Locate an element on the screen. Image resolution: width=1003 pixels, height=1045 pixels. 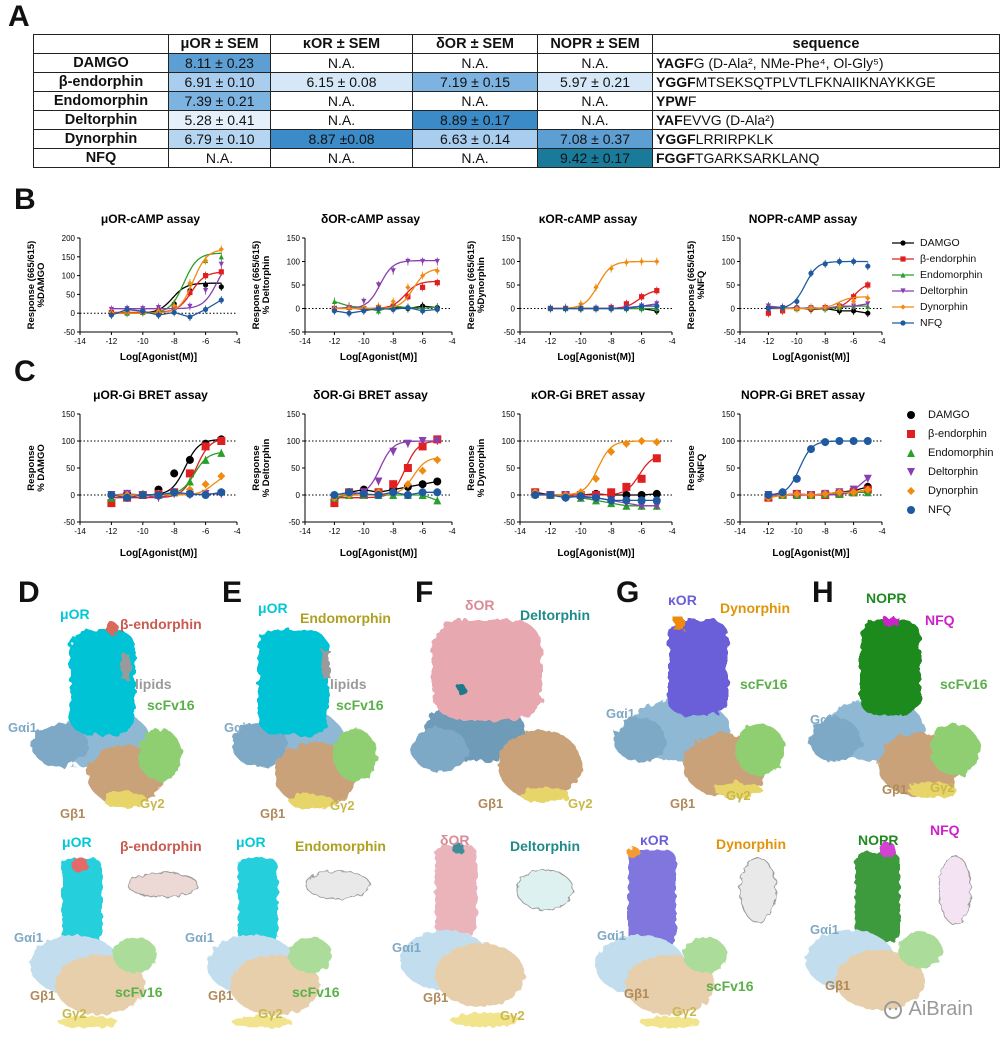
x-tick-label: -6 is located at coordinates (854, 341).